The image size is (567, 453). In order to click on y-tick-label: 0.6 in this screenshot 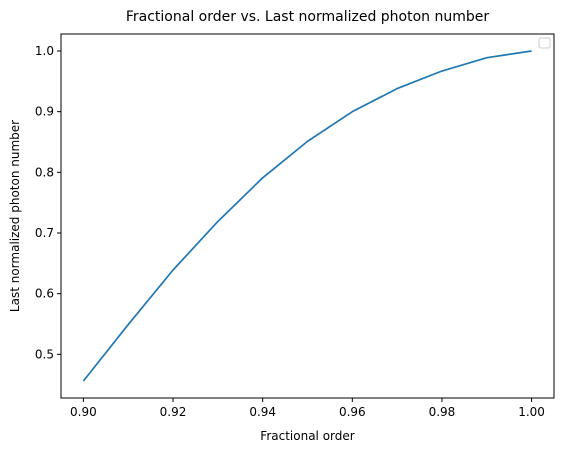, I will do `click(44, 294)`.